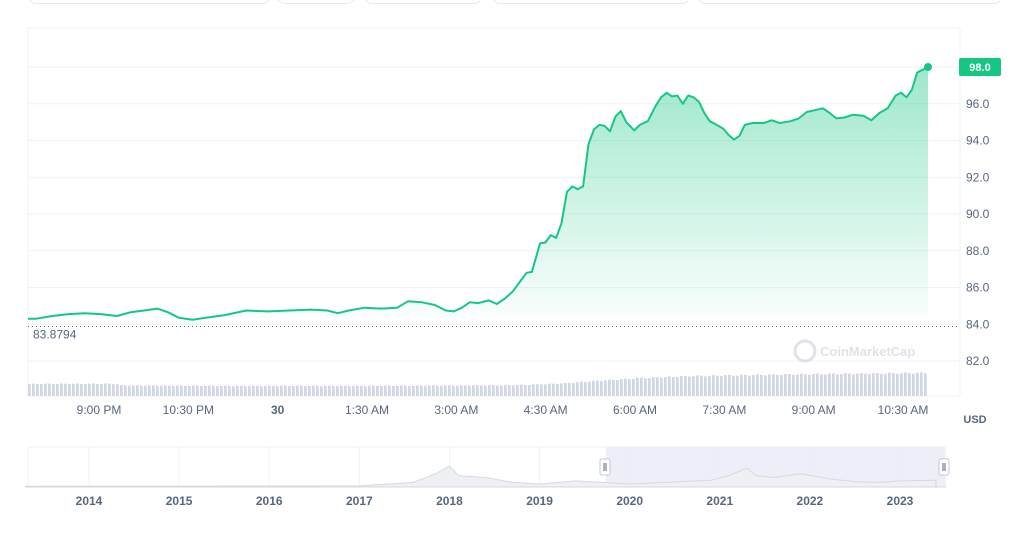 The image size is (1022, 533). What do you see at coordinates (188, 410) in the screenshot?
I see `x-tick-label: 10:30 PM` at bounding box center [188, 410].